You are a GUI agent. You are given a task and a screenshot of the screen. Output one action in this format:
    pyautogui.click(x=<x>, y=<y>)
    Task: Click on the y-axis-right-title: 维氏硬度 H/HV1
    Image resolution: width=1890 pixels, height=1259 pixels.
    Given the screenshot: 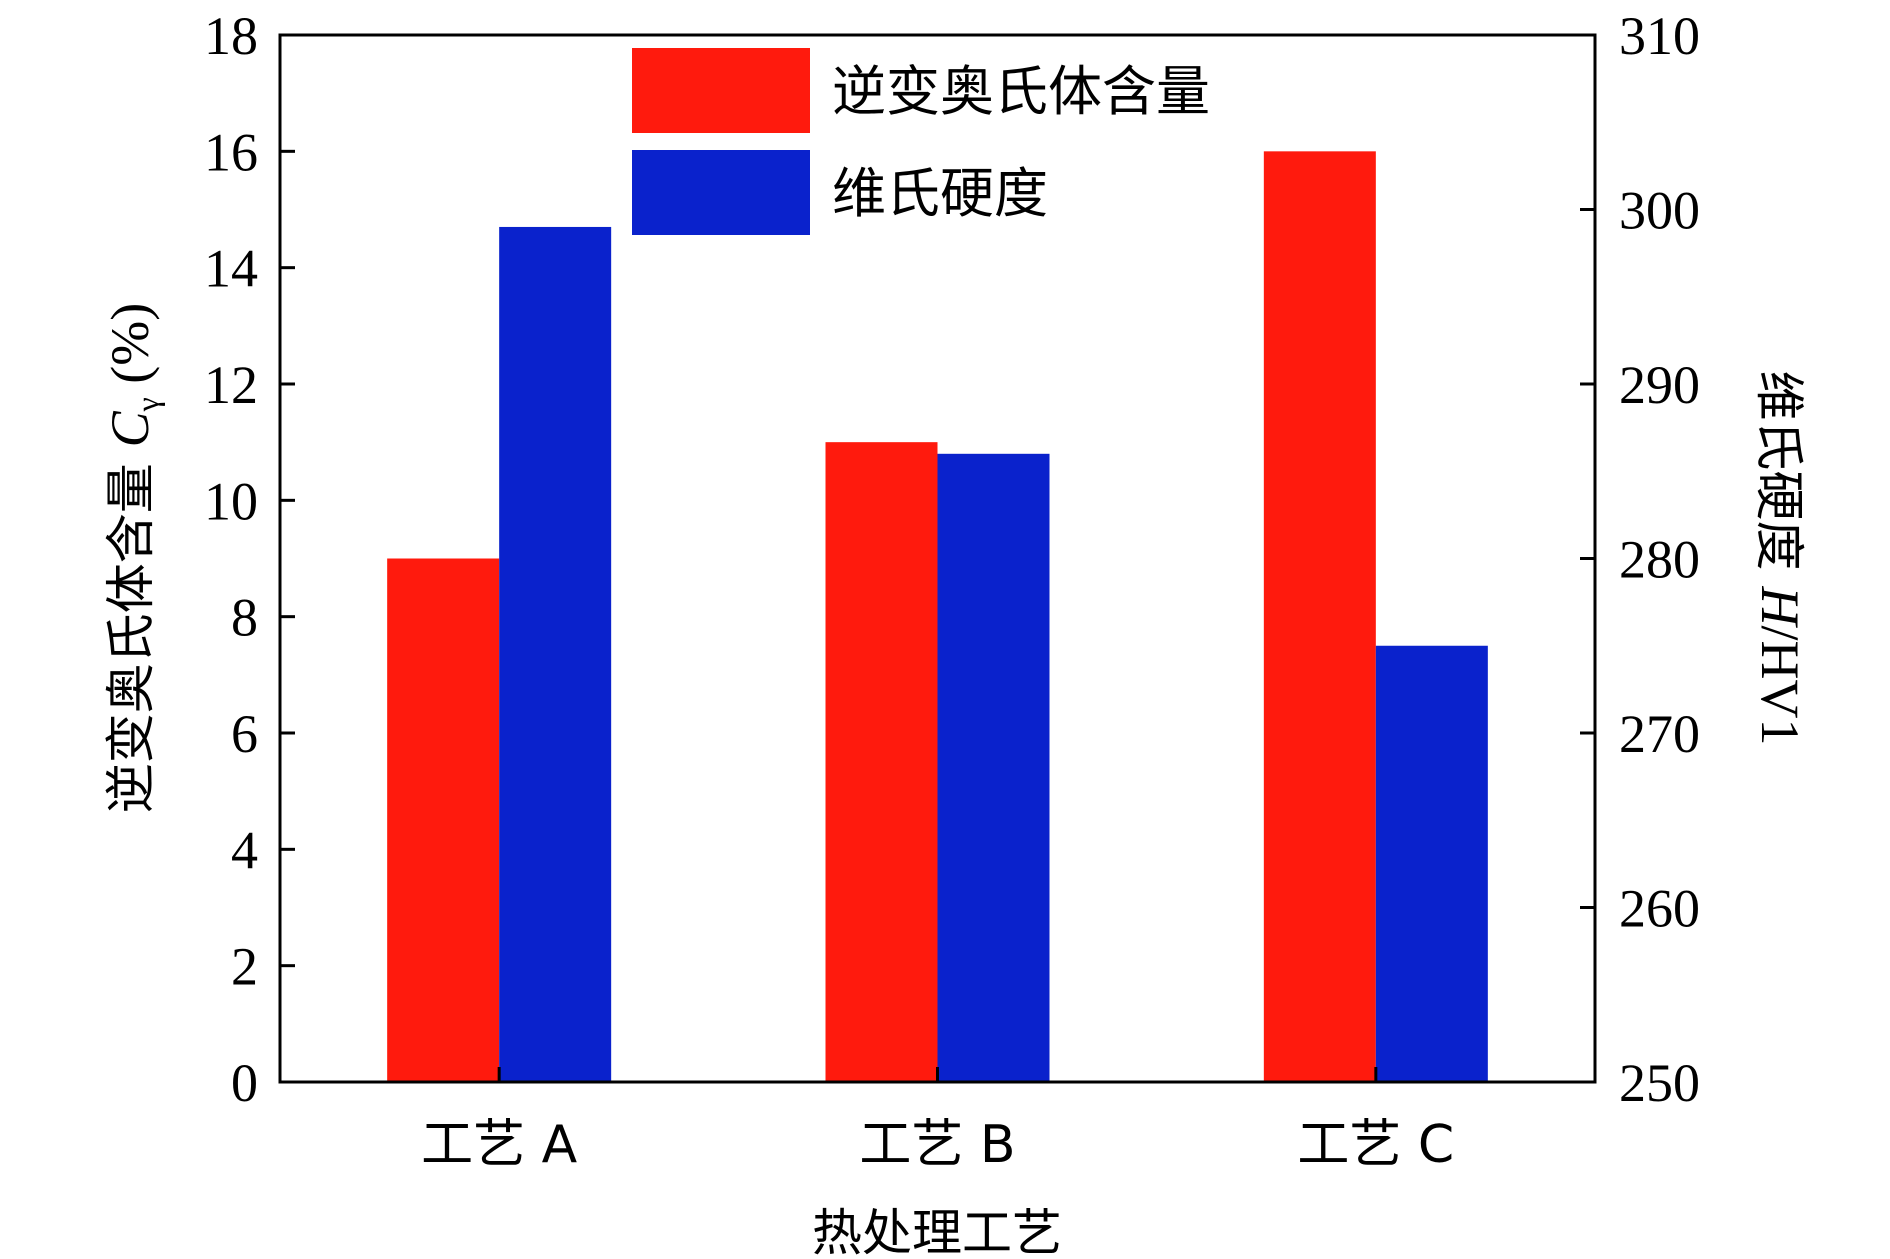 What is the action you would take?
    pyautogui.click(x=1780, y=558)
    